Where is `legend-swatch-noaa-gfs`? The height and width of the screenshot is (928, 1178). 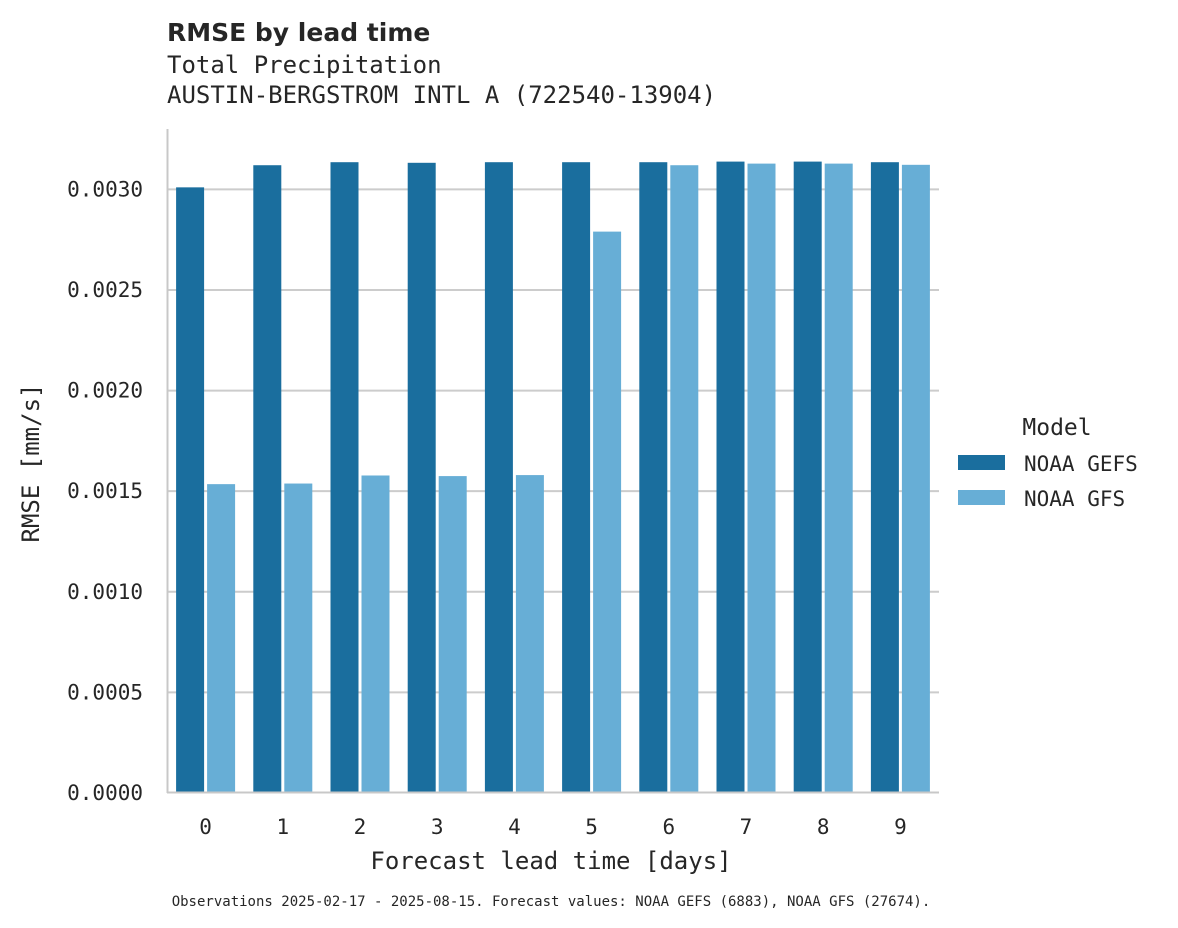
legend-swatch-noaa-gfs is located at coordinates (981, 497).